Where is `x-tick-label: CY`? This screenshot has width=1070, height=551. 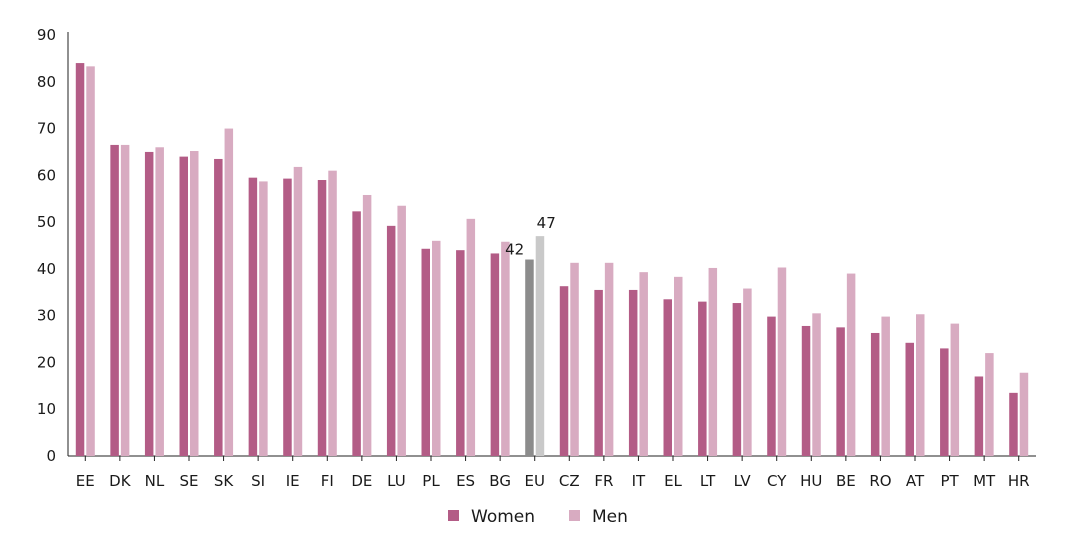 x-tick-label: CY is located at coordinates (777, 481).